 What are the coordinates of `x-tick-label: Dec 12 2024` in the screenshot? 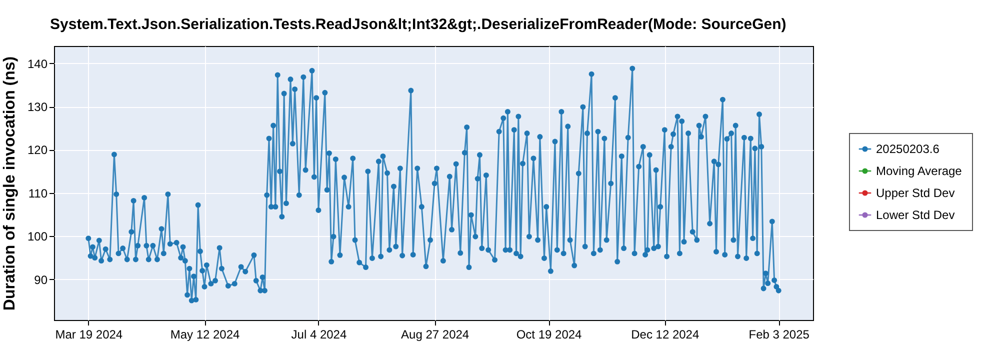 It's located at (665, 335).